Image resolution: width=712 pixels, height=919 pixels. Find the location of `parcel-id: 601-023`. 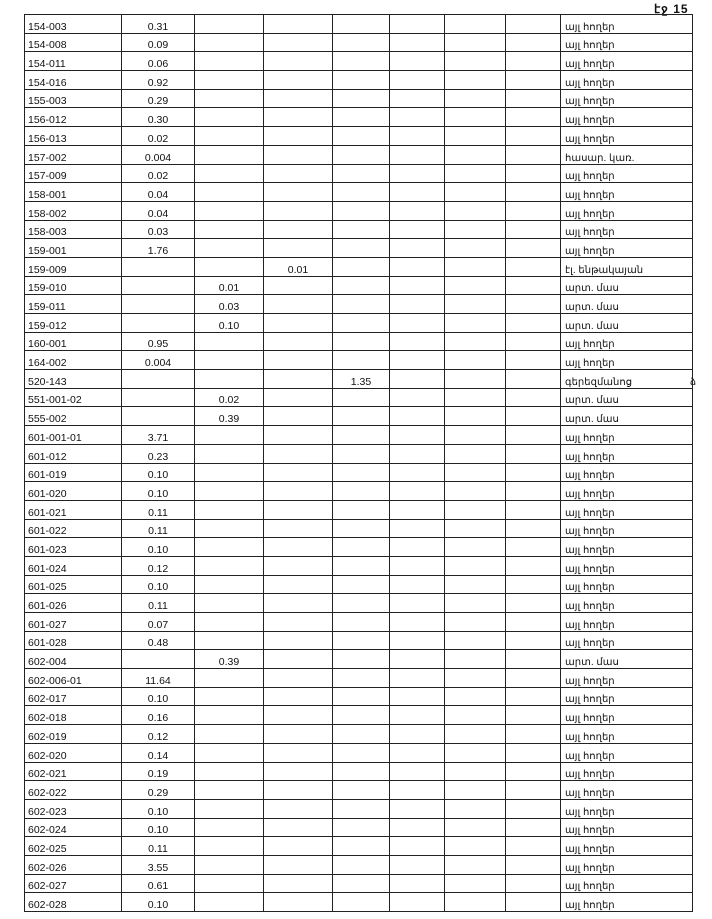

parcel-id: 601-023 is located at coordinates (73, 547).